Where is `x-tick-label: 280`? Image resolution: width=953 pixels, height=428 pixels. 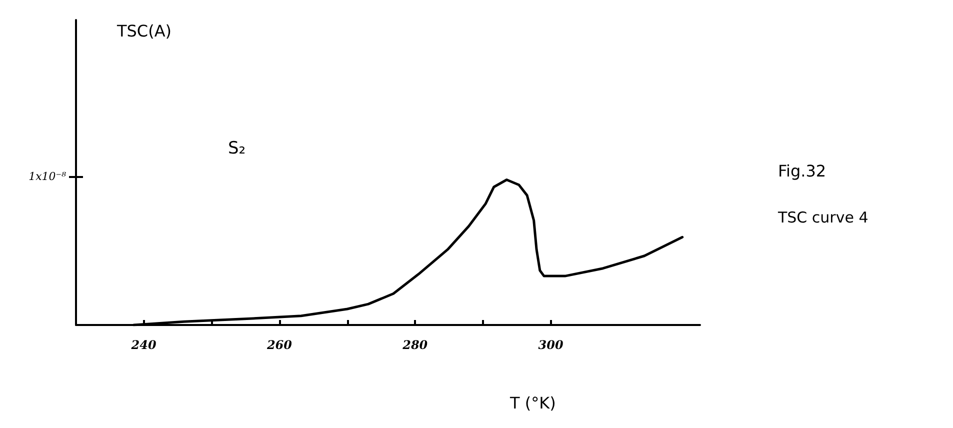
x-tick-label: 280 is located at coordinates (415, 345).